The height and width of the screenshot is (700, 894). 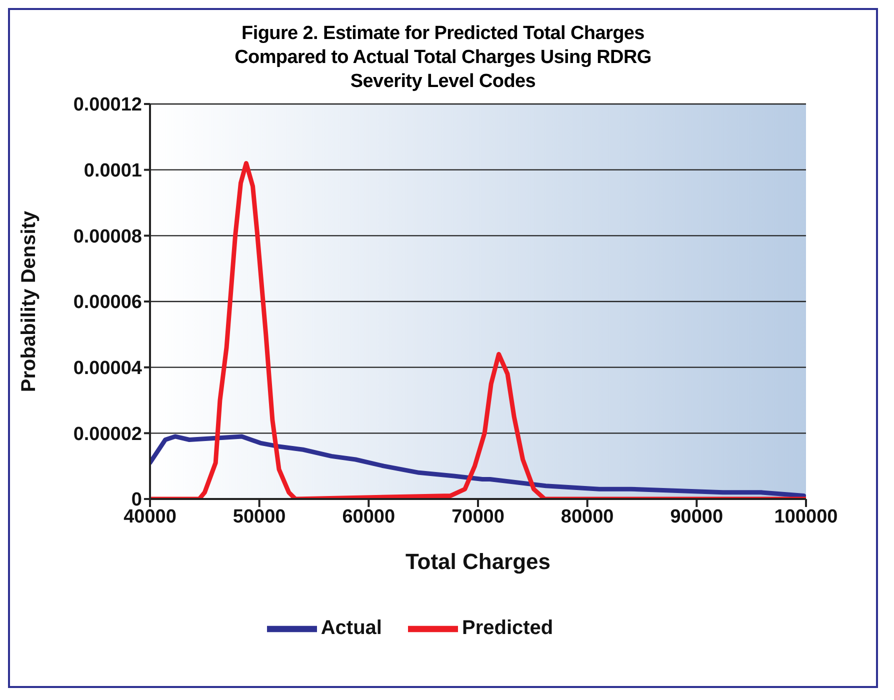 I want to click on x-axis-title: Total Charges, so click(x=478, y=561).